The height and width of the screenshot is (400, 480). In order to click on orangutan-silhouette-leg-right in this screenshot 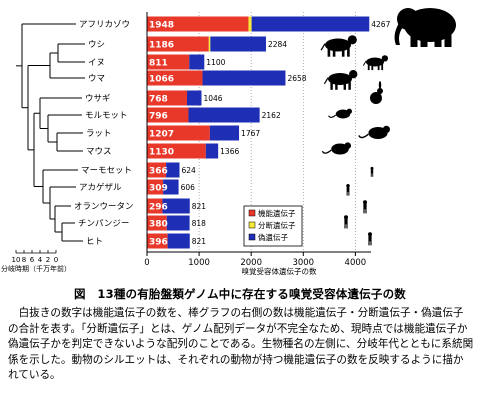, I will do `click(366, 211)`.